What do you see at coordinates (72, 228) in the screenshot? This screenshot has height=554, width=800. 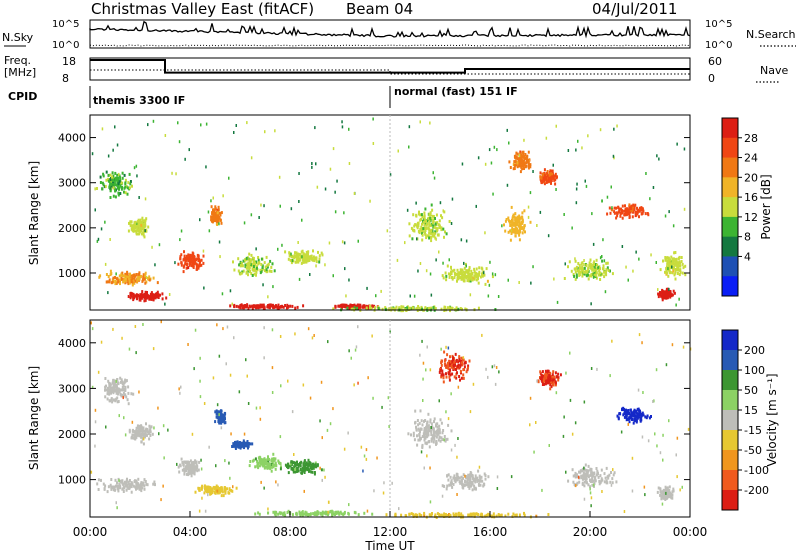 I see `y-tick-label: 2000` at bounding box center [72, 228].